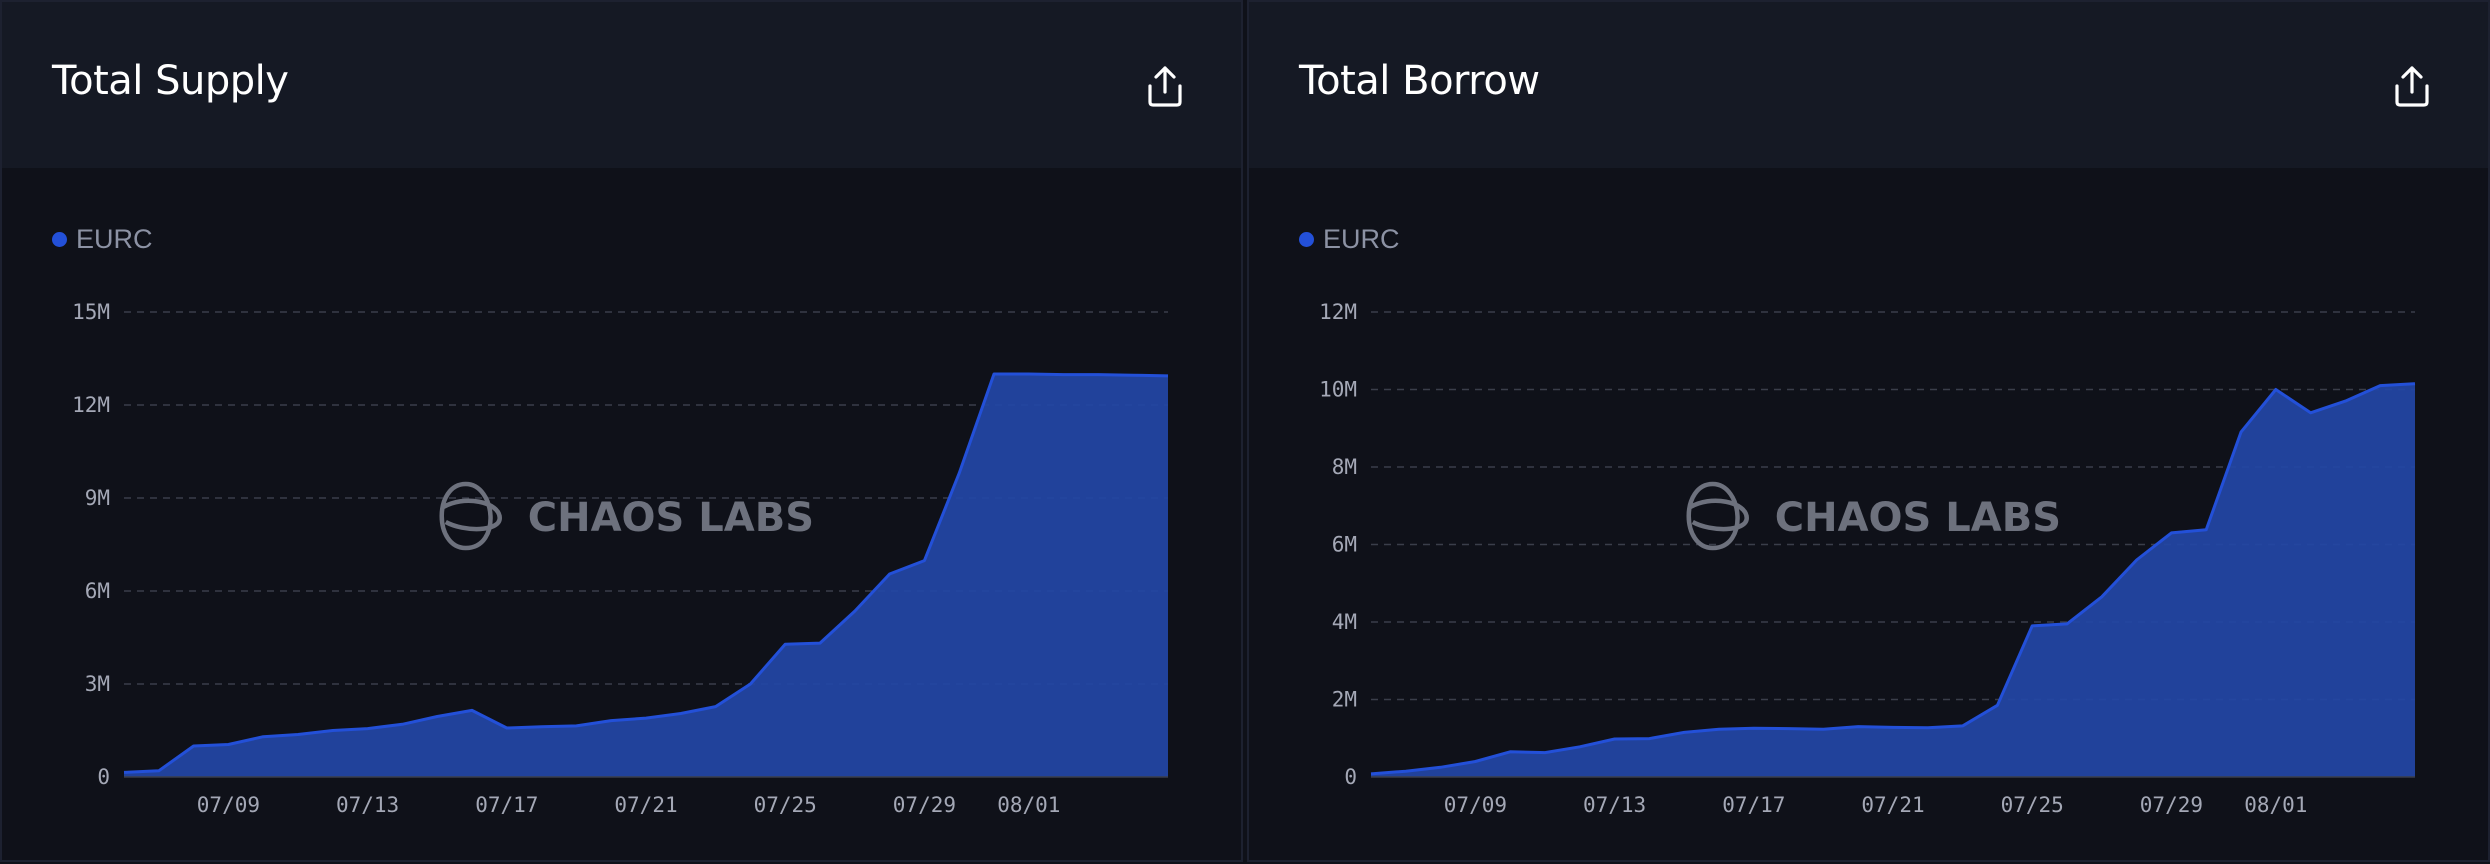  I want to click on y-tick-label: 10M, so click(1338, 390).